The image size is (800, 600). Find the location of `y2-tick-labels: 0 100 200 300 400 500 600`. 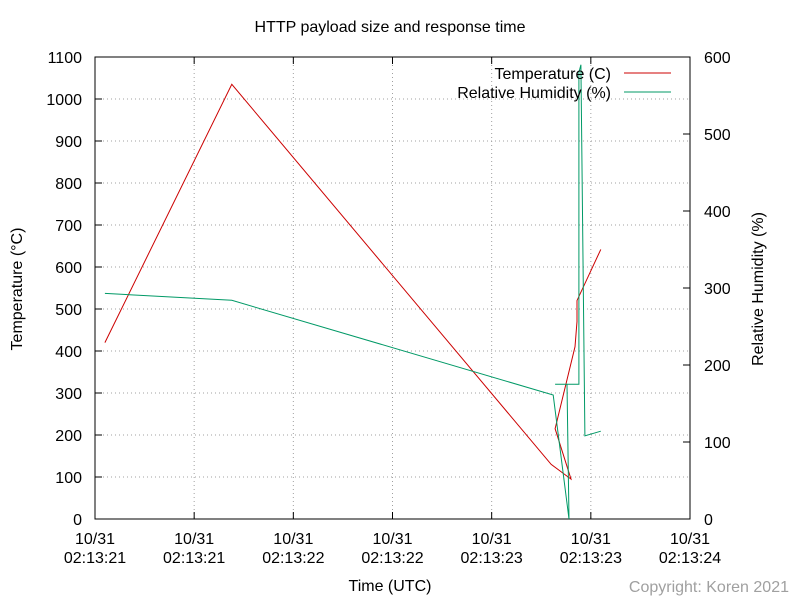

y2-tick-labels: 0 100 200 300 400 500 600 is located at coordinates (717, 289).